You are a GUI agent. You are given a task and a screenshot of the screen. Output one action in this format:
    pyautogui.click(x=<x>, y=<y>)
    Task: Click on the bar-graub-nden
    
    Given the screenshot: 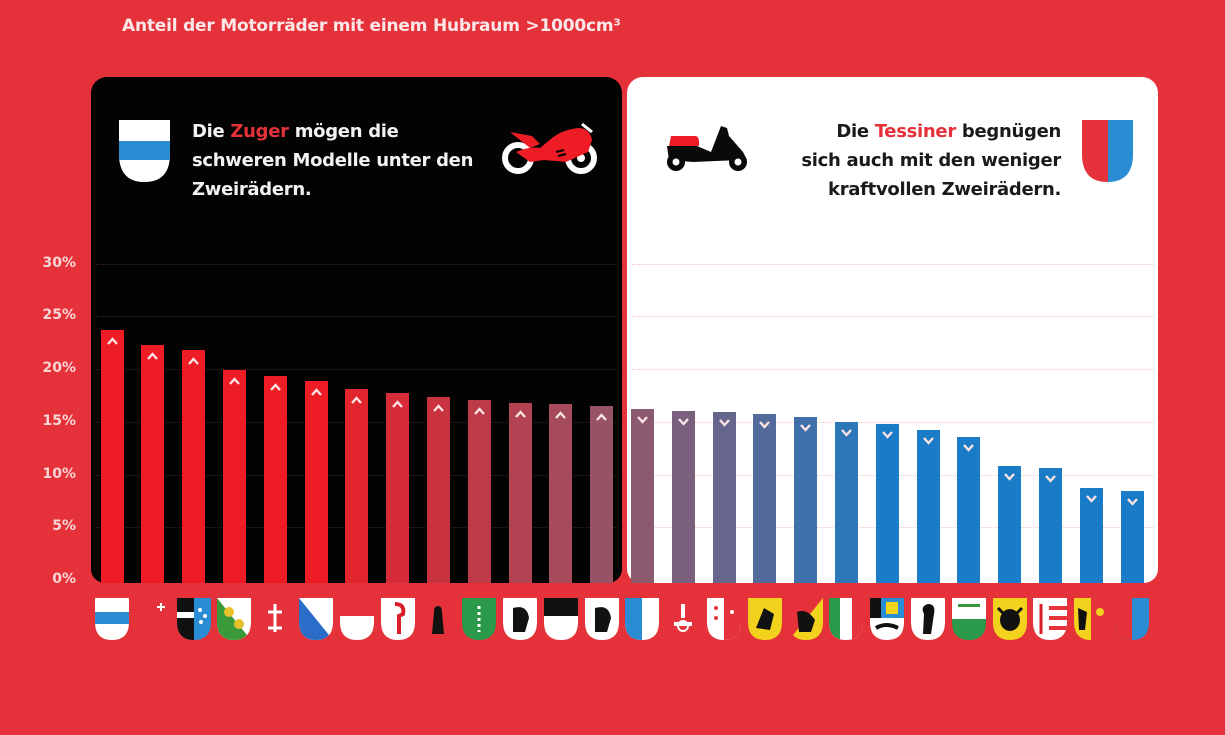 What is the action you would take?
    pyautogui.click(x=887, y=503)
    